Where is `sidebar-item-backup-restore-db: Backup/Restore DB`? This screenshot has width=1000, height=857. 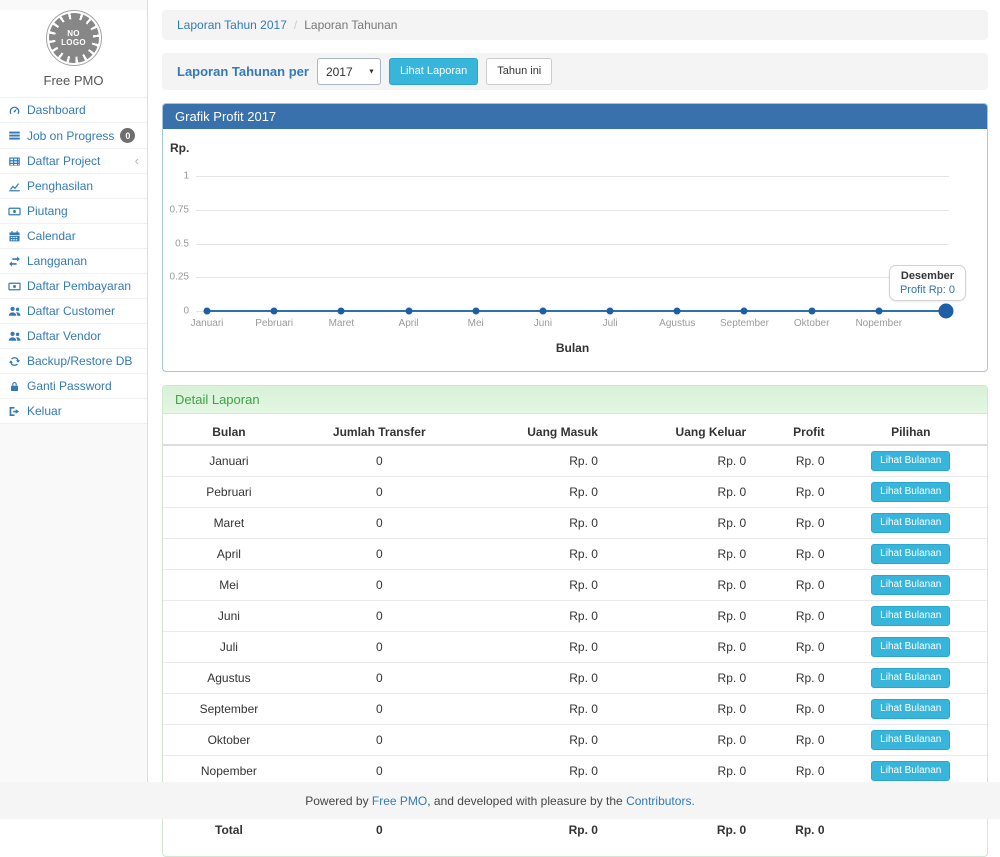
sidebar-item-backup-restore-db: Backup/Restore DB is located at coordinates (73, 361).